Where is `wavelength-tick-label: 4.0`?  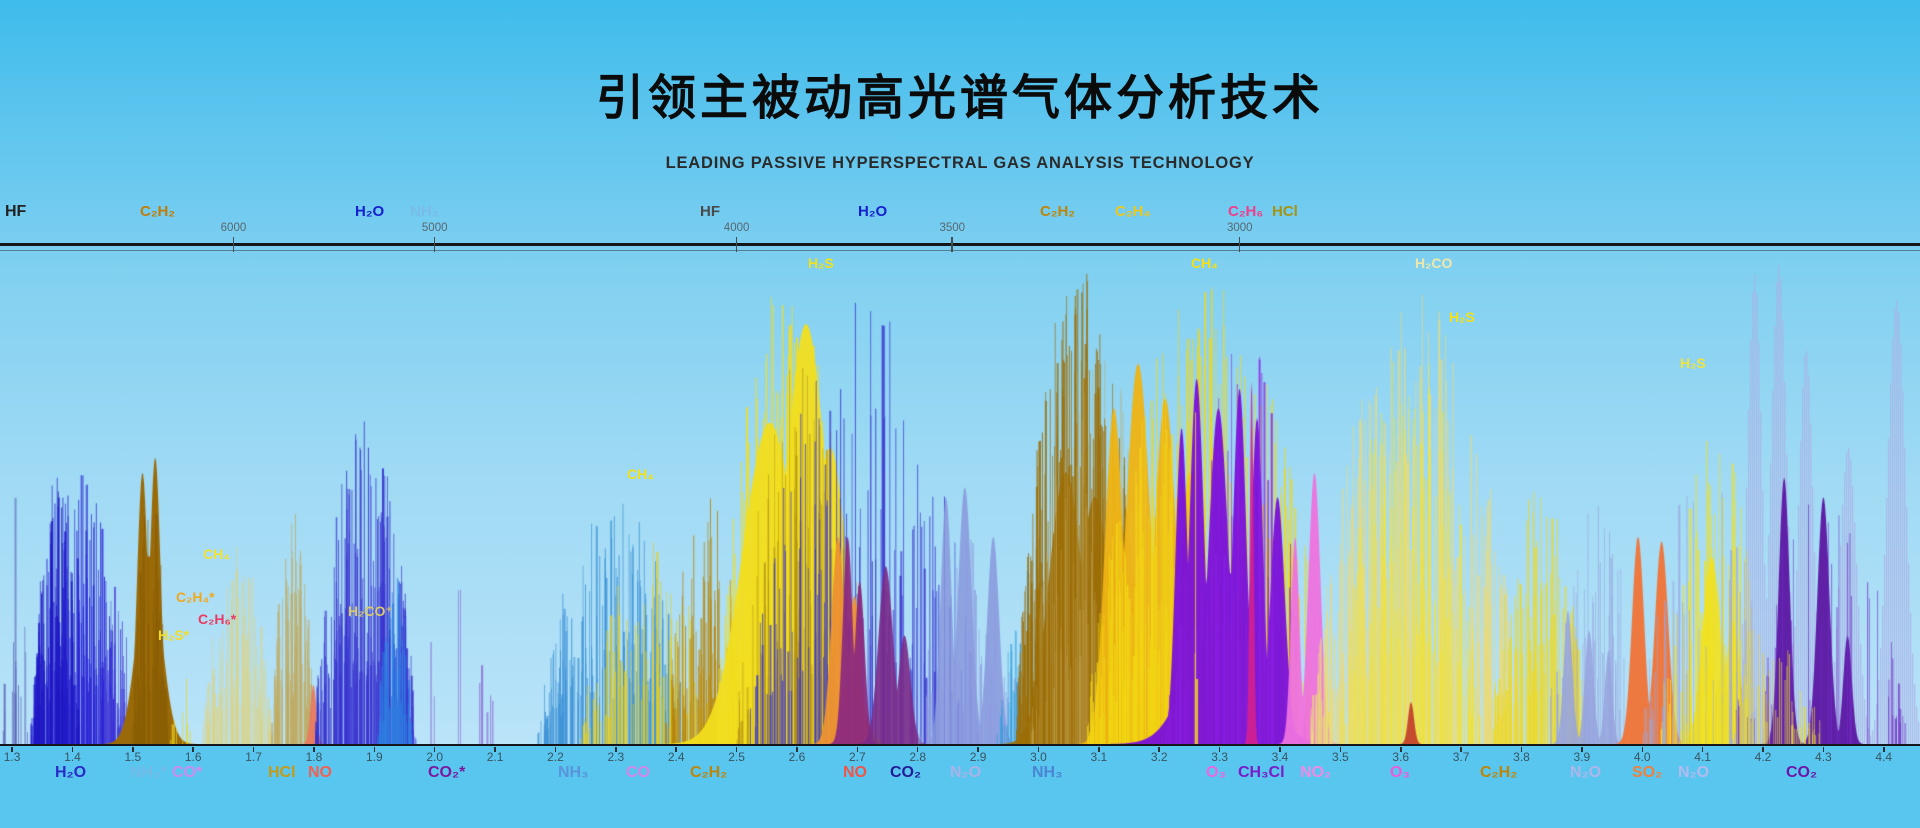
wavelength-tick-label: 4.0 is located at coordinates (1642, 757).